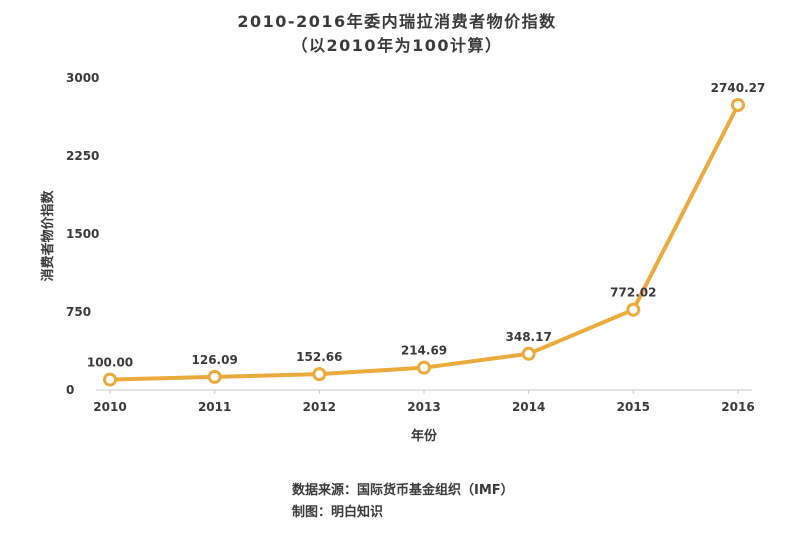 This screenshot has height=537, width=794. Describe the element at coordinates (78, 312) in the screenshot. I see `y-tick-label: 750` at that location.